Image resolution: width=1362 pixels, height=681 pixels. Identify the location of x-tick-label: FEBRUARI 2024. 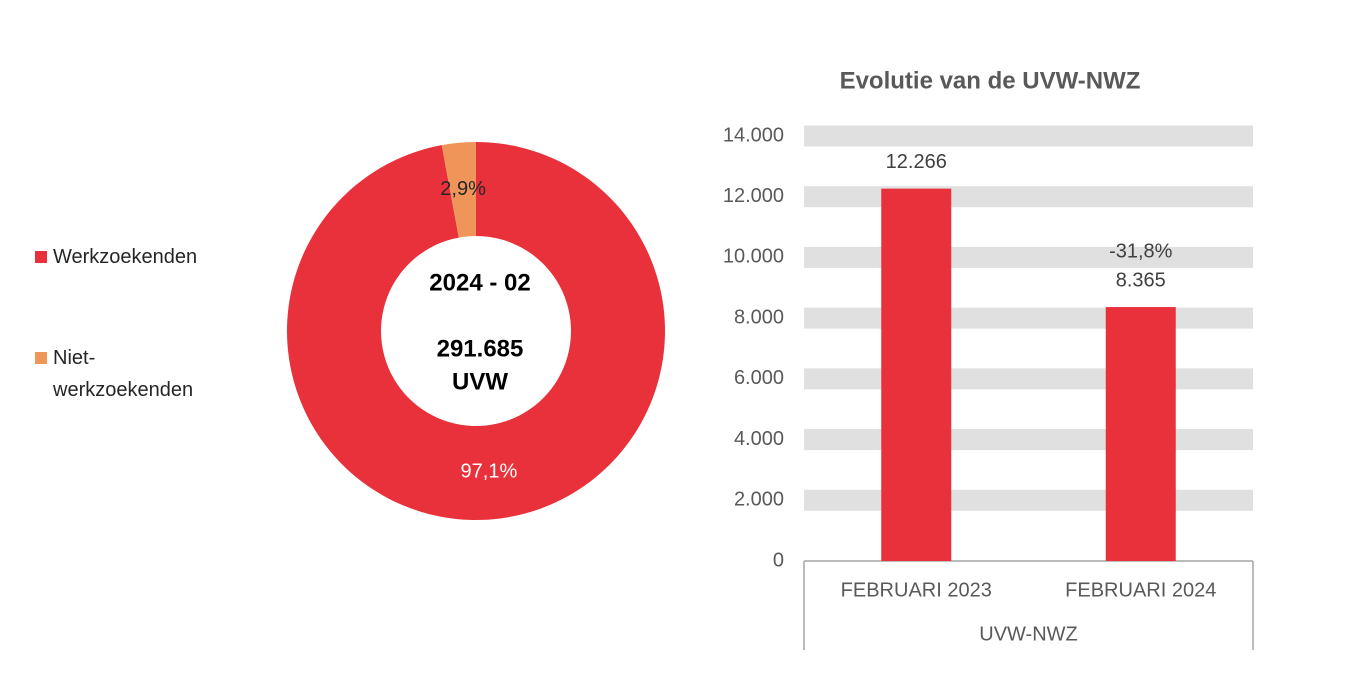
(1140, 590).